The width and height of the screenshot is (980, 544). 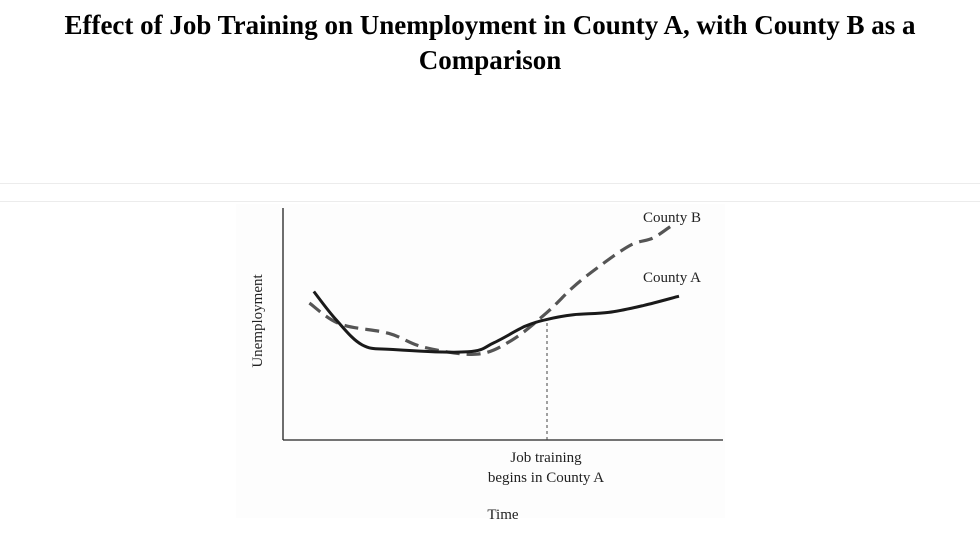 What do you see at coordinates (490, 183) in the screenshot?
I see `divider-top` at bounding box center [490, 183].